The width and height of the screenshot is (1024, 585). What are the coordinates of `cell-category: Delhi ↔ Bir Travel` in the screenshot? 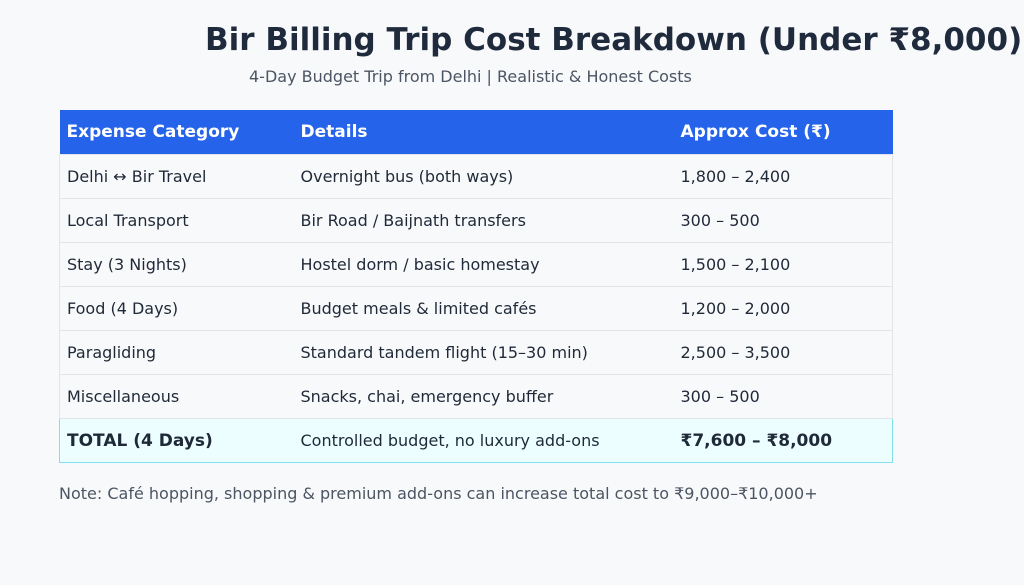 It's located at (176, 176).